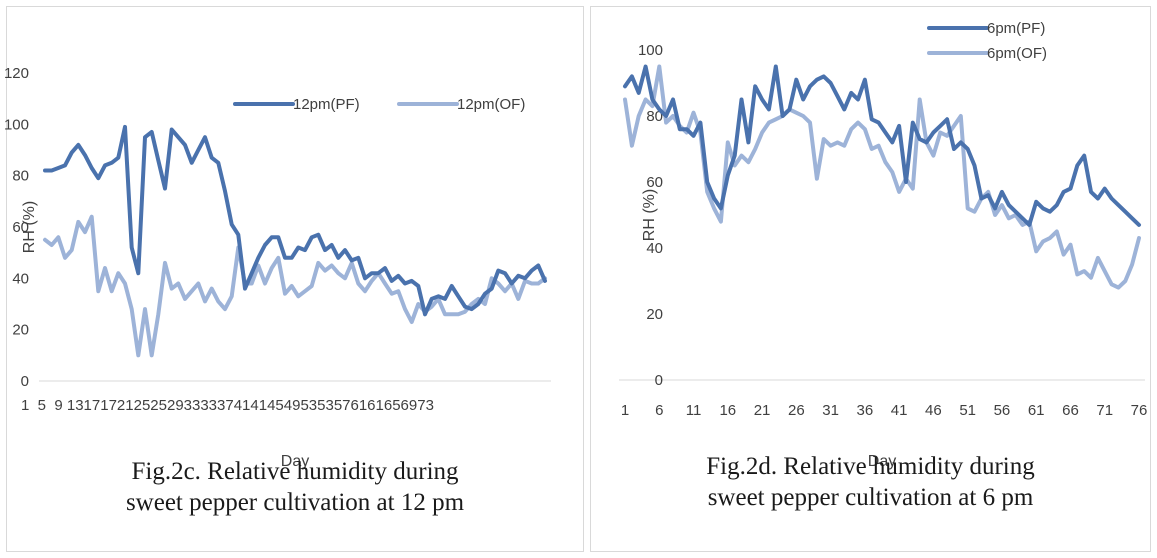 The width and height of the screenshot is (1157, 558). Describe the element at coordinates (899, 410) in the screenshot. I see `x-tick-label: 41` at that location.